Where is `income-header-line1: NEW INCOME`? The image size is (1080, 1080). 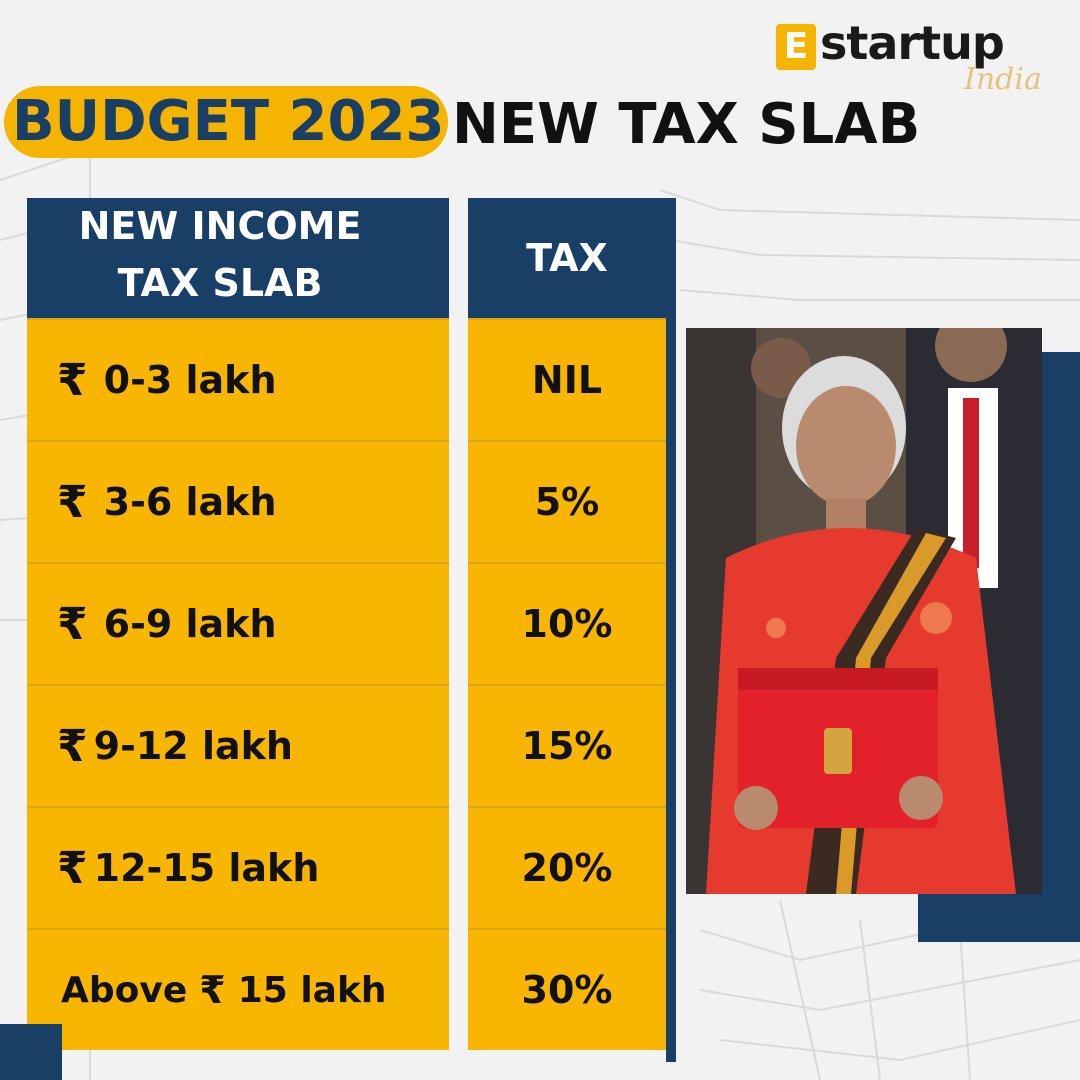
income-header-line1: NEW INCOME is located at coordinates (220, 226).